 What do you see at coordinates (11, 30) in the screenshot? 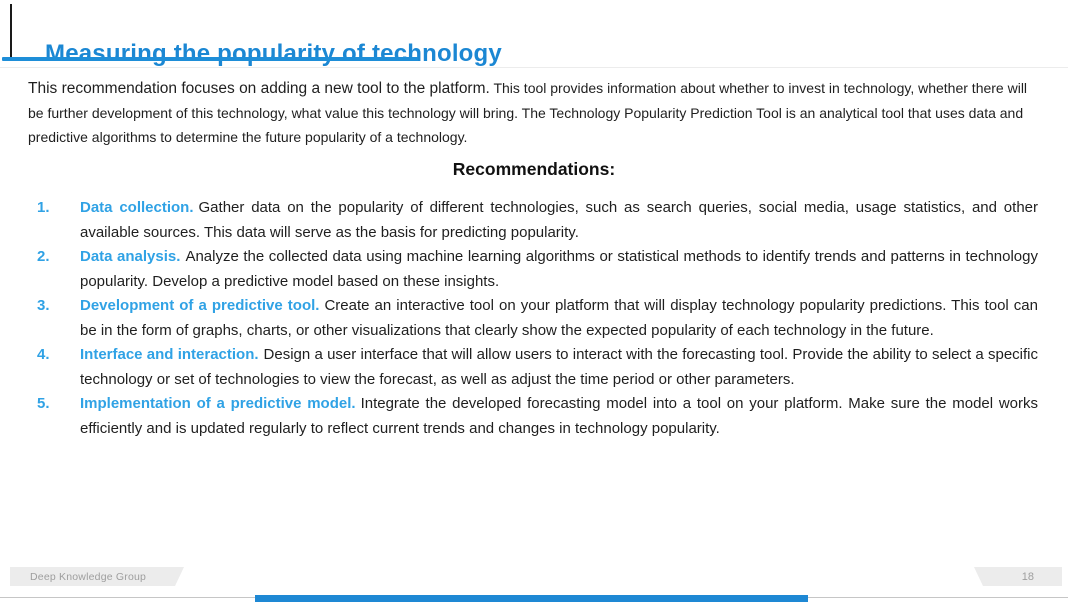
I see `title-edge-mark` at bounding box center [11, 30].